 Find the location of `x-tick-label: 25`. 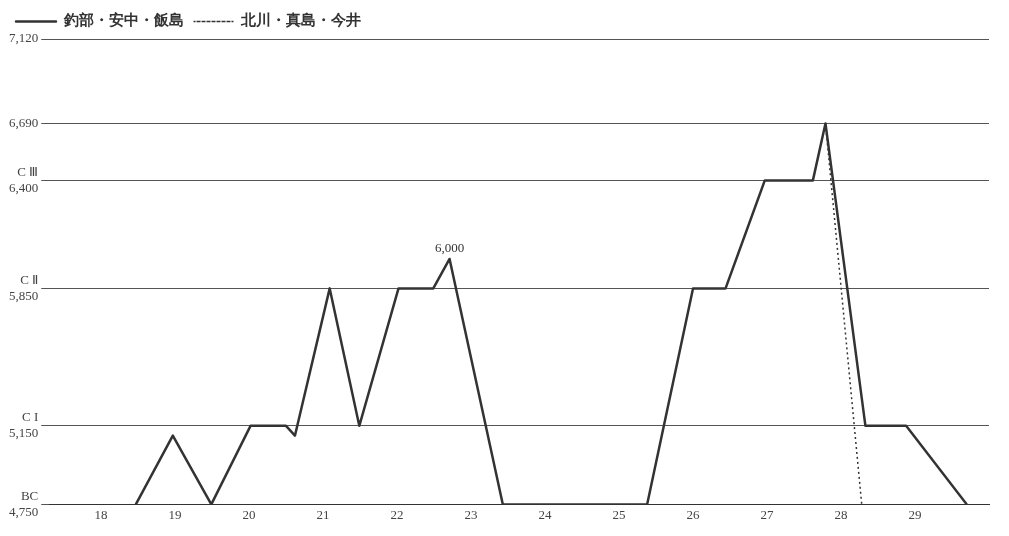

x-tick-label: 25 is located at coordinates (619, 514).